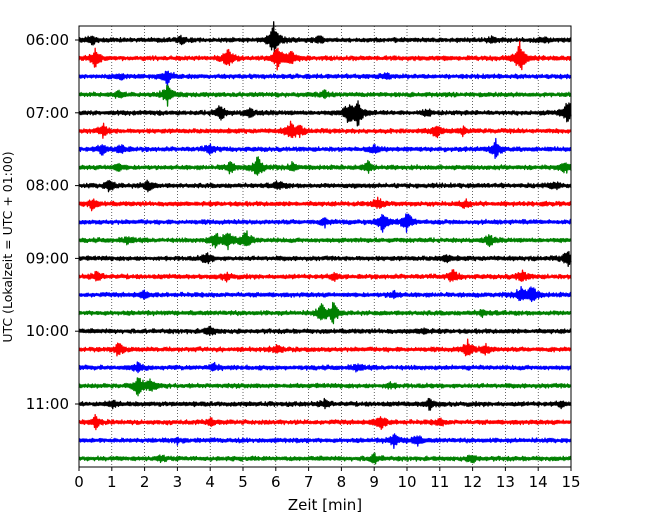 The height and width of the screenshot is (524, 650). I want to click on x-axis-label: Zeit [min], so click(325, 505).